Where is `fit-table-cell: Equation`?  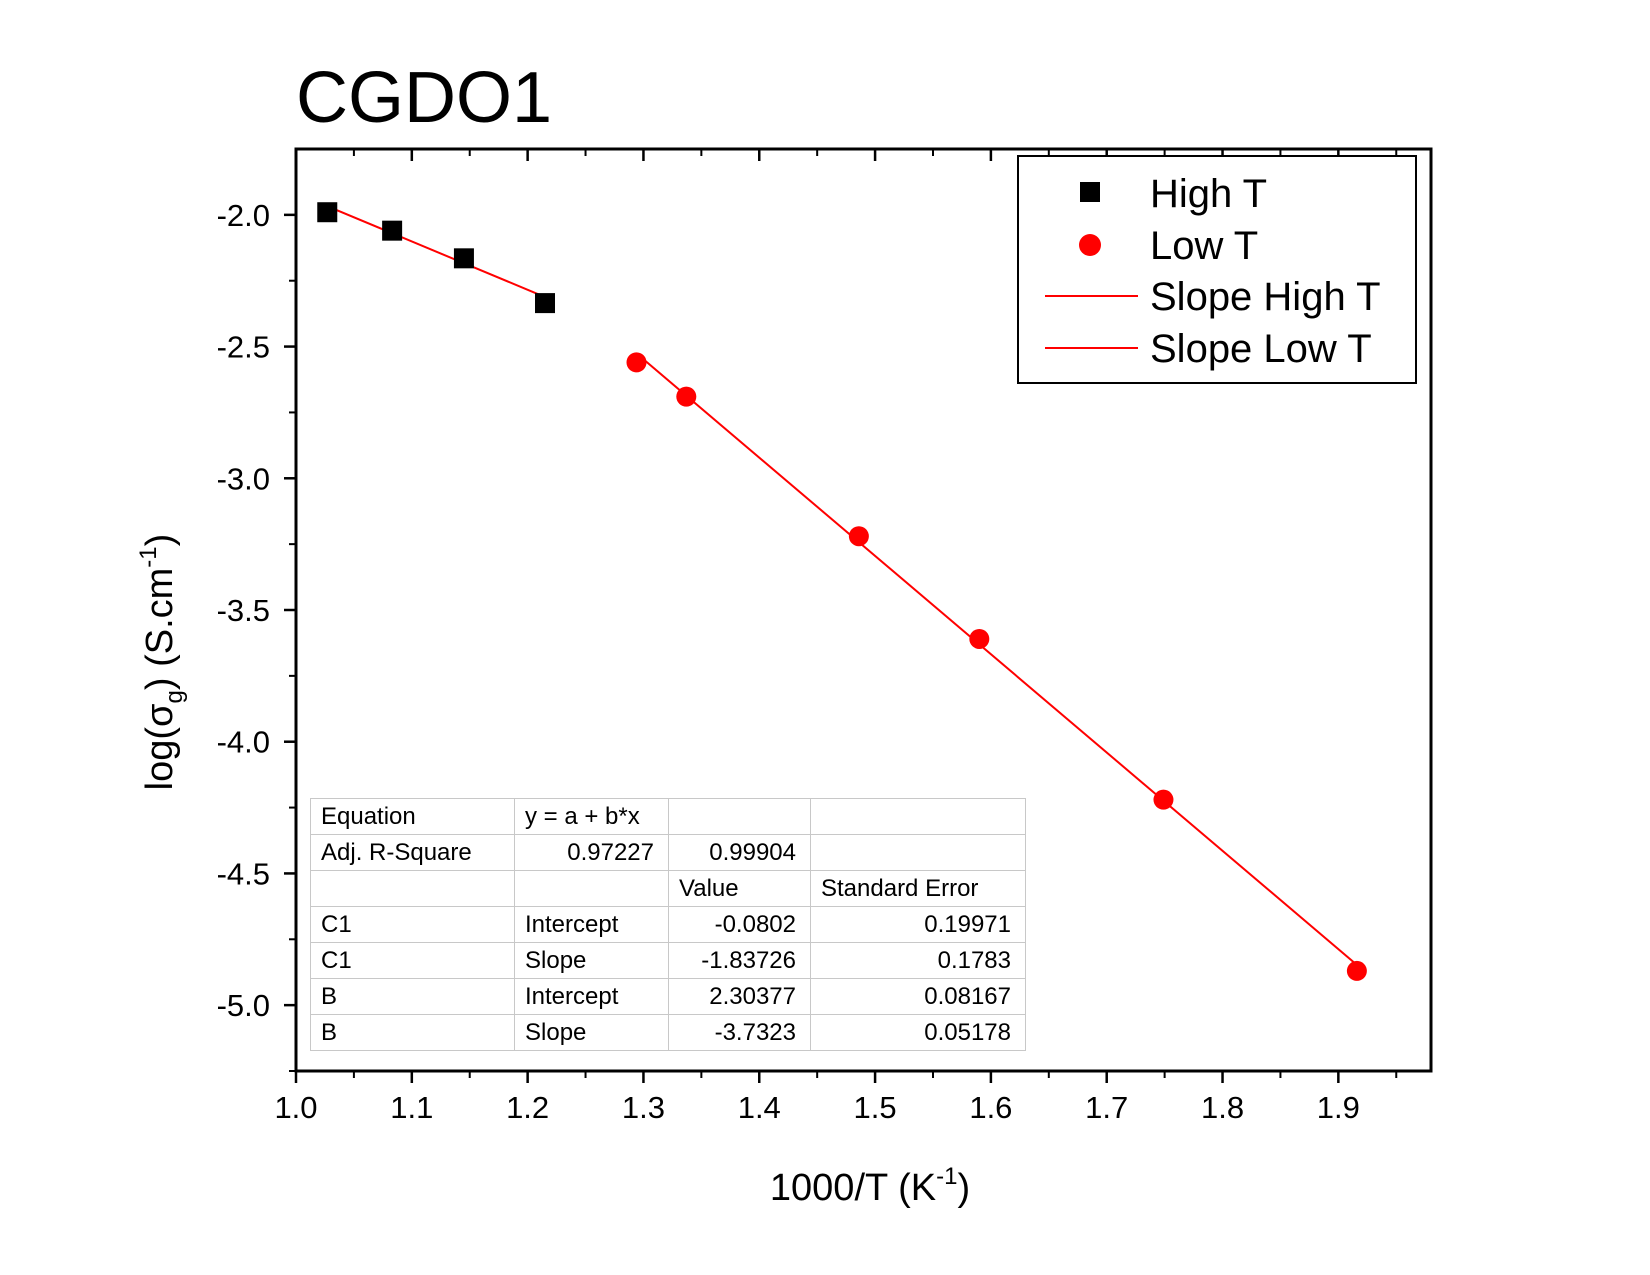
fit-table-cell: Equation is located at coordinates (412, 816).